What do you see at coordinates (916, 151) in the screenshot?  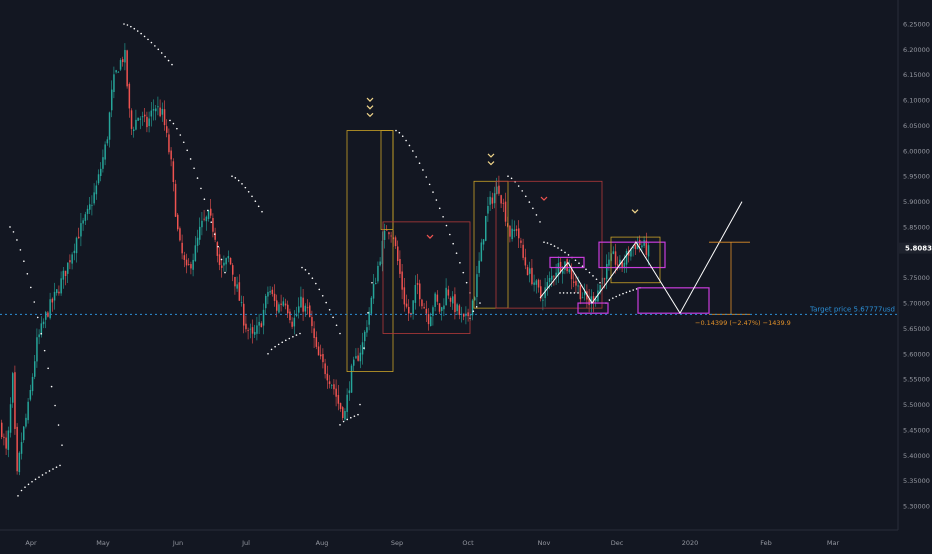 I see `y-tick-label: 6.00000` at bounding box center [916, 151].